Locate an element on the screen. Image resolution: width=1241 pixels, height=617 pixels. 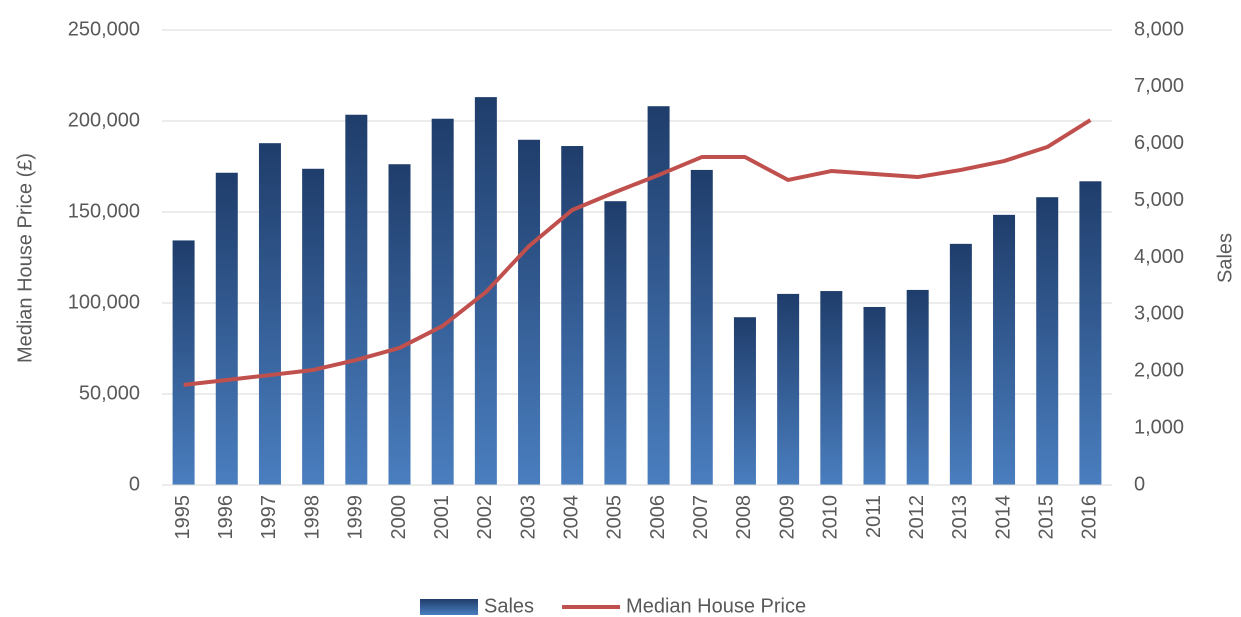
x-tick-label: 2010 is located at coordinates (831, 517).